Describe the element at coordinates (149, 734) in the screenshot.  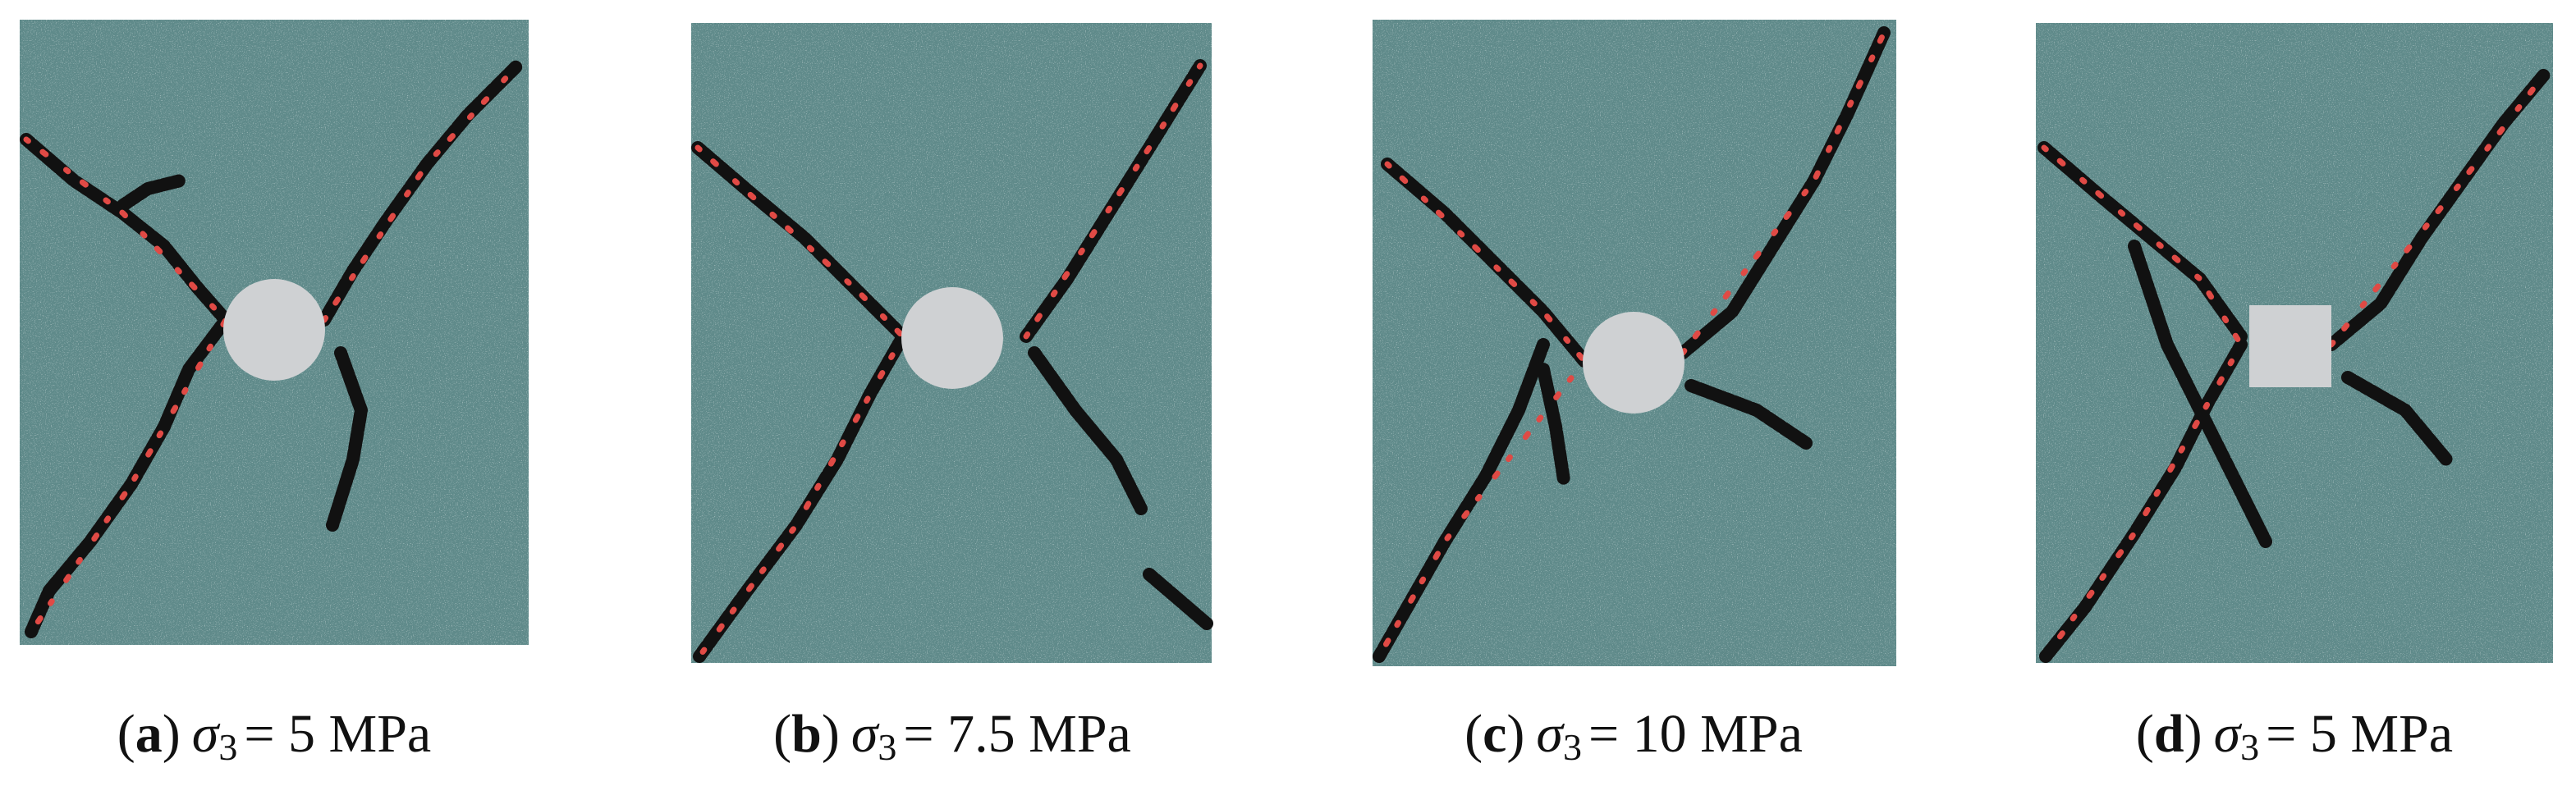
I see `caption-part: a` at that location.